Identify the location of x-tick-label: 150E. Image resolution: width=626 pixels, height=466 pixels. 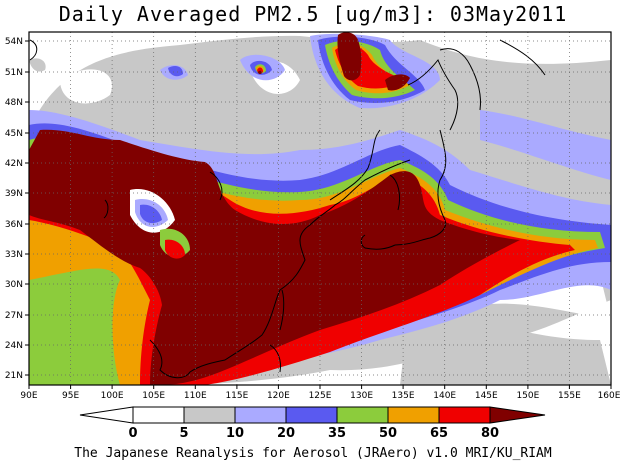
(527, 396).